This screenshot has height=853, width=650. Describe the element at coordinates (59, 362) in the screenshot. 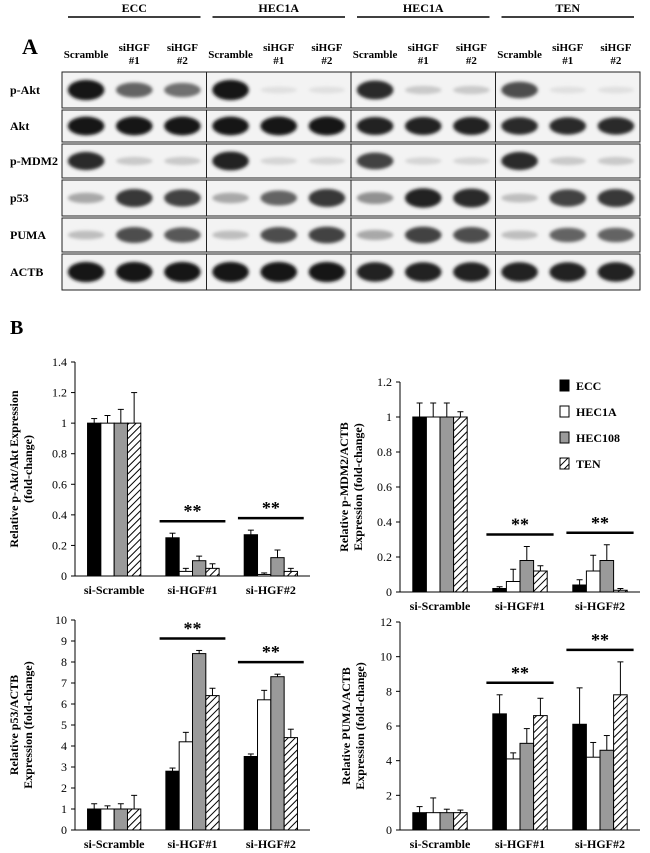

I see `y-tick-label: 1.4` at that location.